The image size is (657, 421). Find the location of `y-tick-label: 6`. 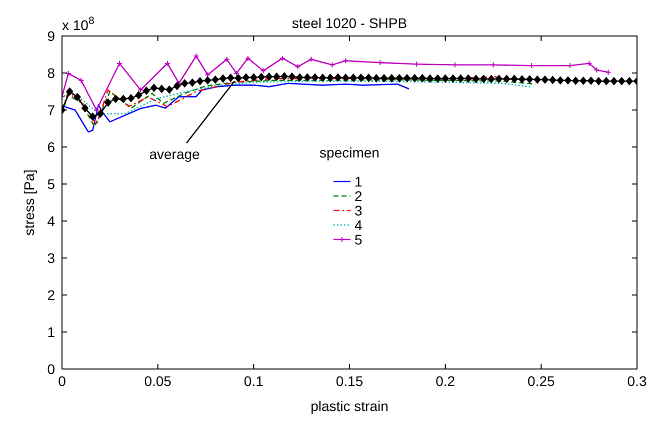

y-tick-label: 6 is located at coordinates (51, 147).